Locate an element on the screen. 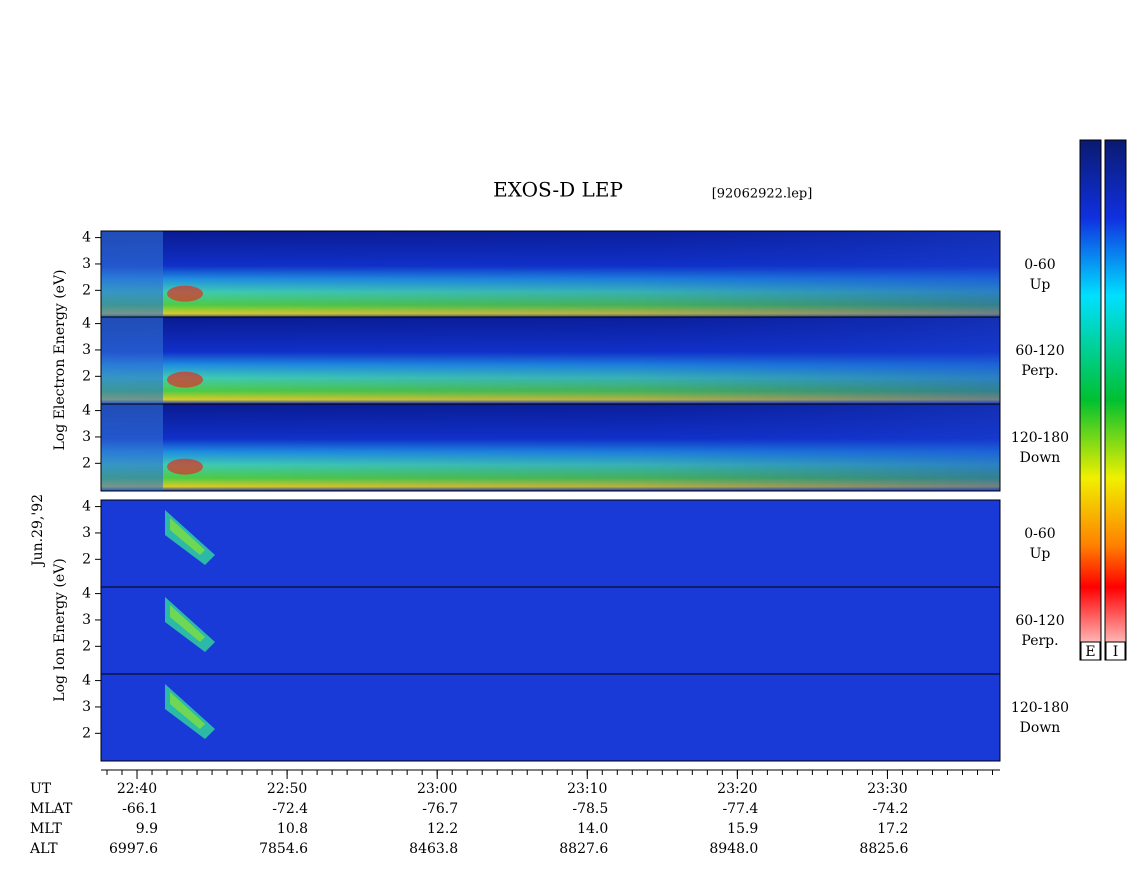 The height and width of the screenshot is (879, 1130). colorbar-label: I is located at coordinates (1116, 652).